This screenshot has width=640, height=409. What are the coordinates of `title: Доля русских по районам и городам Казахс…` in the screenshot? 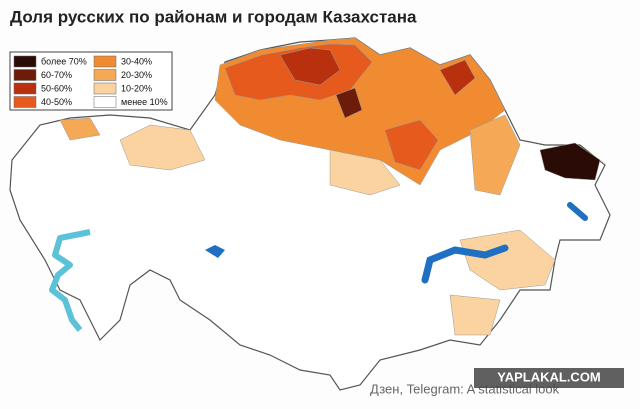 It's located at (213, 16).